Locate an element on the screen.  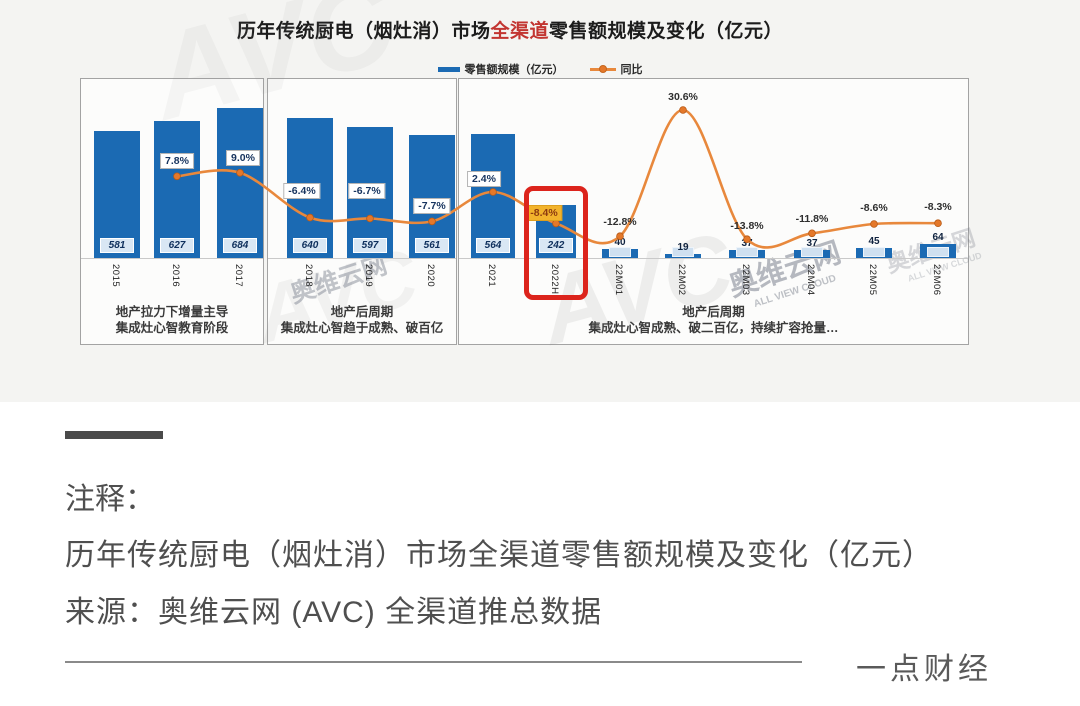
x-label-2016: 2016 is located at coordinates (175, 276).